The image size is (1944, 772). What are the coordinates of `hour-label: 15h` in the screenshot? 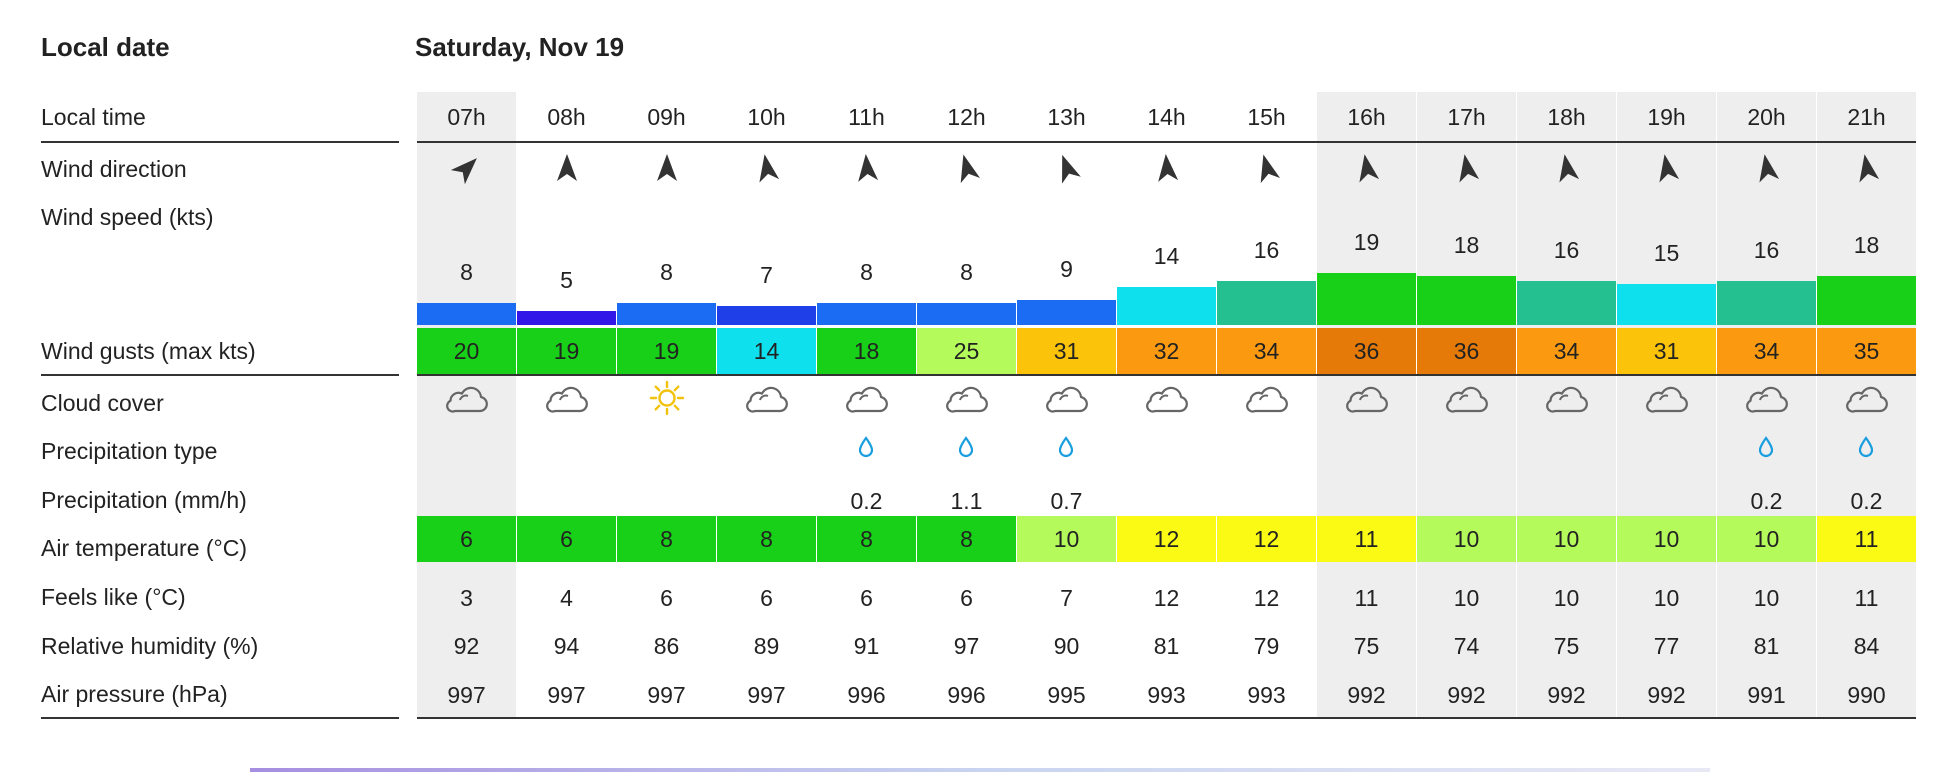 It's located at (1266, 117).